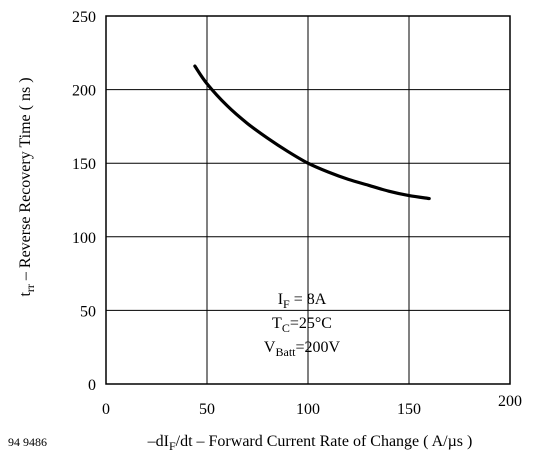  Describe the element at coordinates (84, 164) in the screenshot. I see `y-tick-label: 150` at that location.